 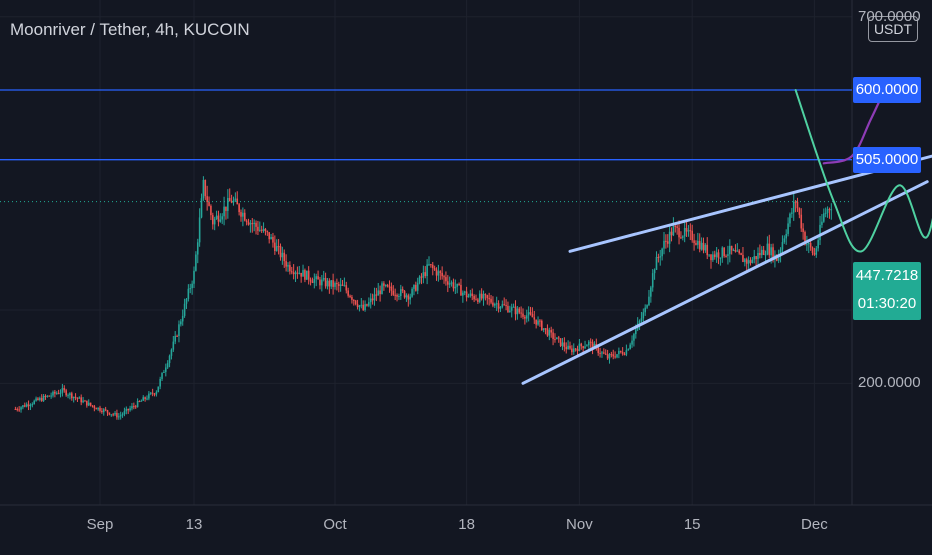 What do you see at coordinates (893, 29) in the screenshot?
I see `currency-selector: USDT` at bounding box center [893, 29].